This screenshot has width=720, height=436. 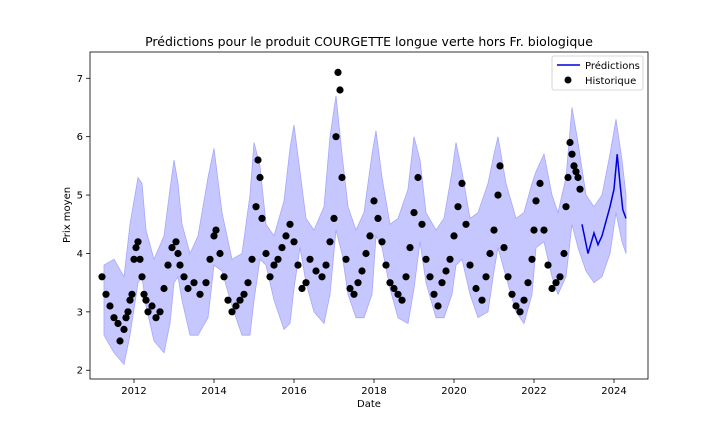 What do you see at coordinates (80, 254) in the screenshot?
I see `y-tick-label: 4` at bounding box center [80, 254].